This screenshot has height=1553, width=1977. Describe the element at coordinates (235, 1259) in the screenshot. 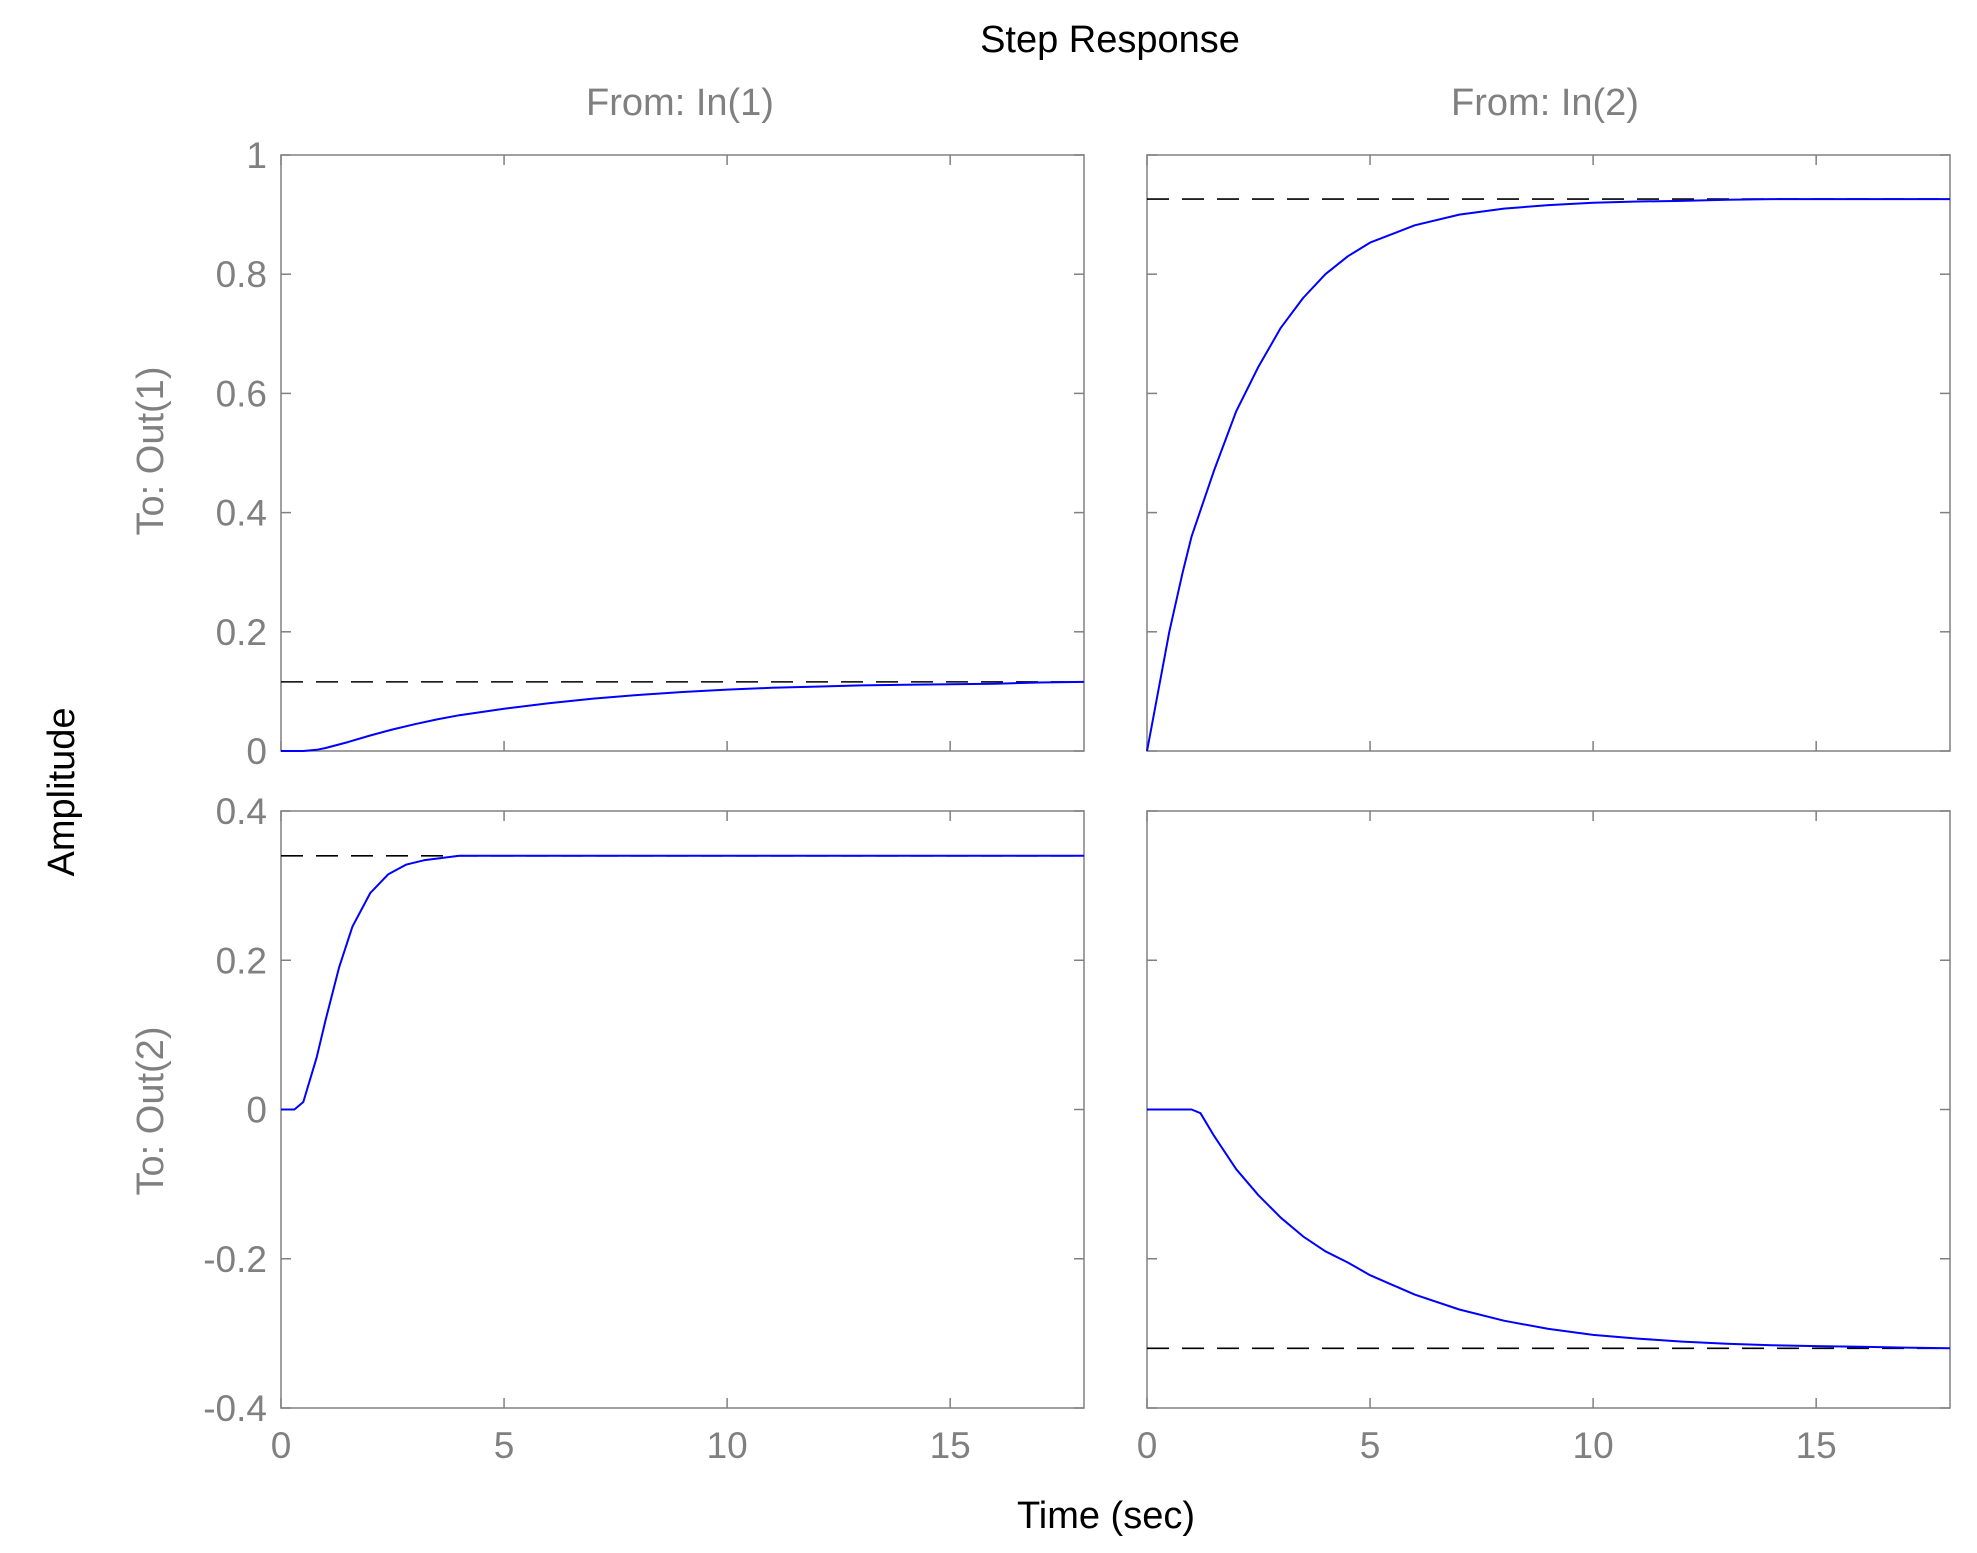

I see `y-tick-label: -0.2` at that location.